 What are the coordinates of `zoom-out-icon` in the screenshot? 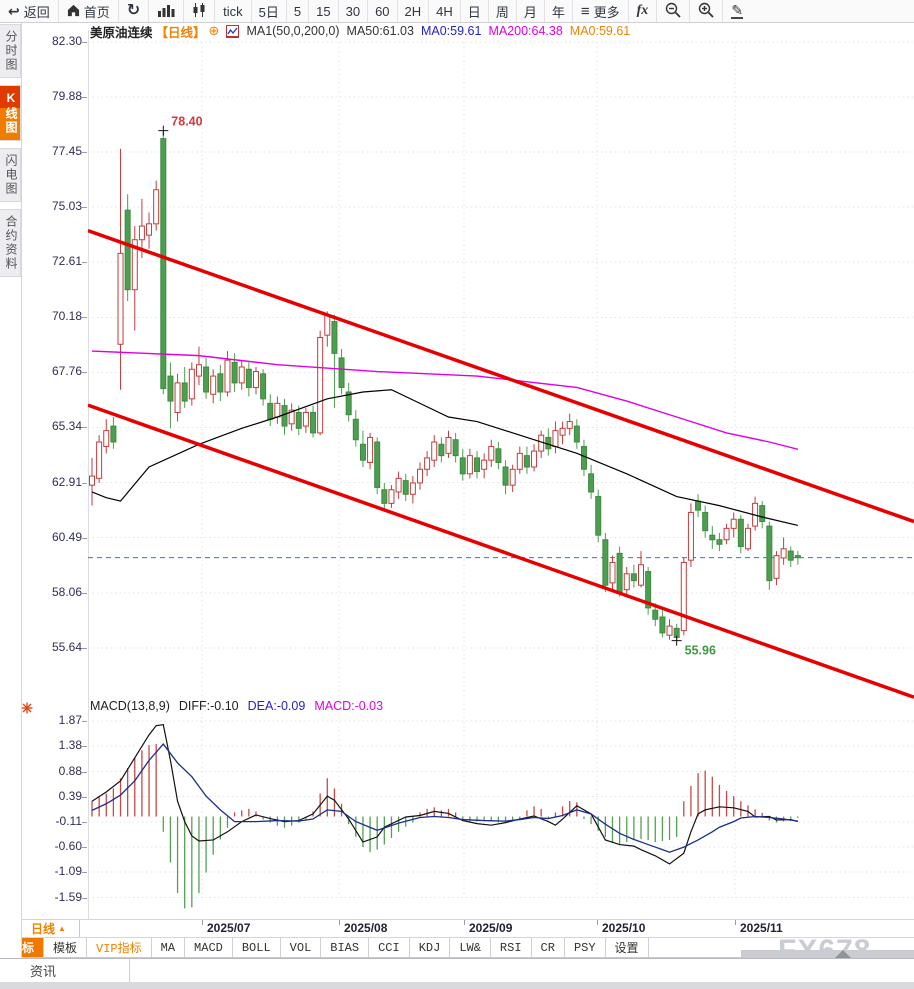 It's located at (673, 11).